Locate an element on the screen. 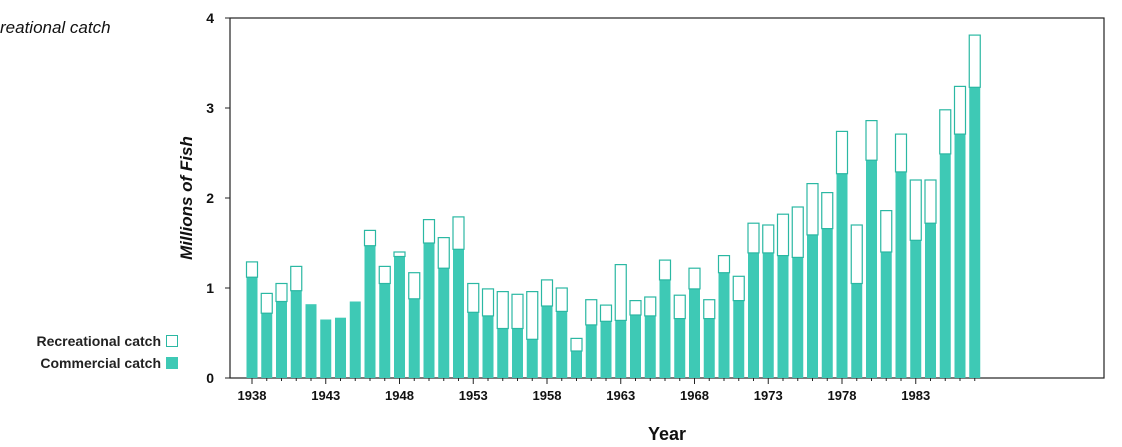 Image resolution: width=1122 pixels, height=447 pixels. bar-recreational-1978 is located at coordinates (842, 152).